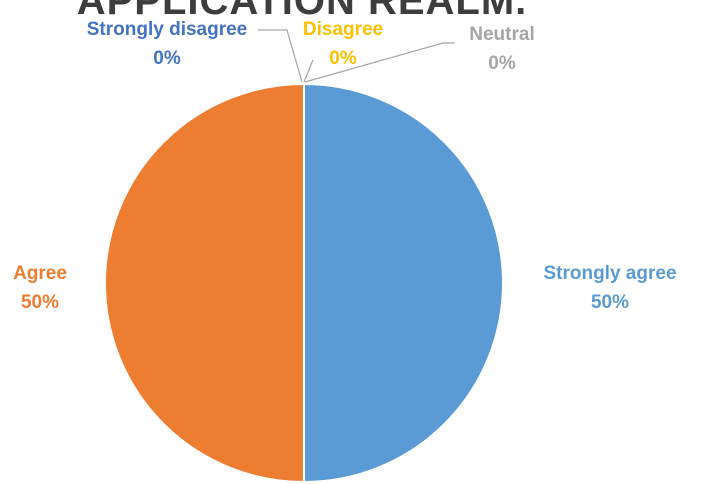 The image size is (703, 484). Describe the element at coordinates (502, 63) in the screenshot. I see `label-percent-neutral: 0%` at that location.